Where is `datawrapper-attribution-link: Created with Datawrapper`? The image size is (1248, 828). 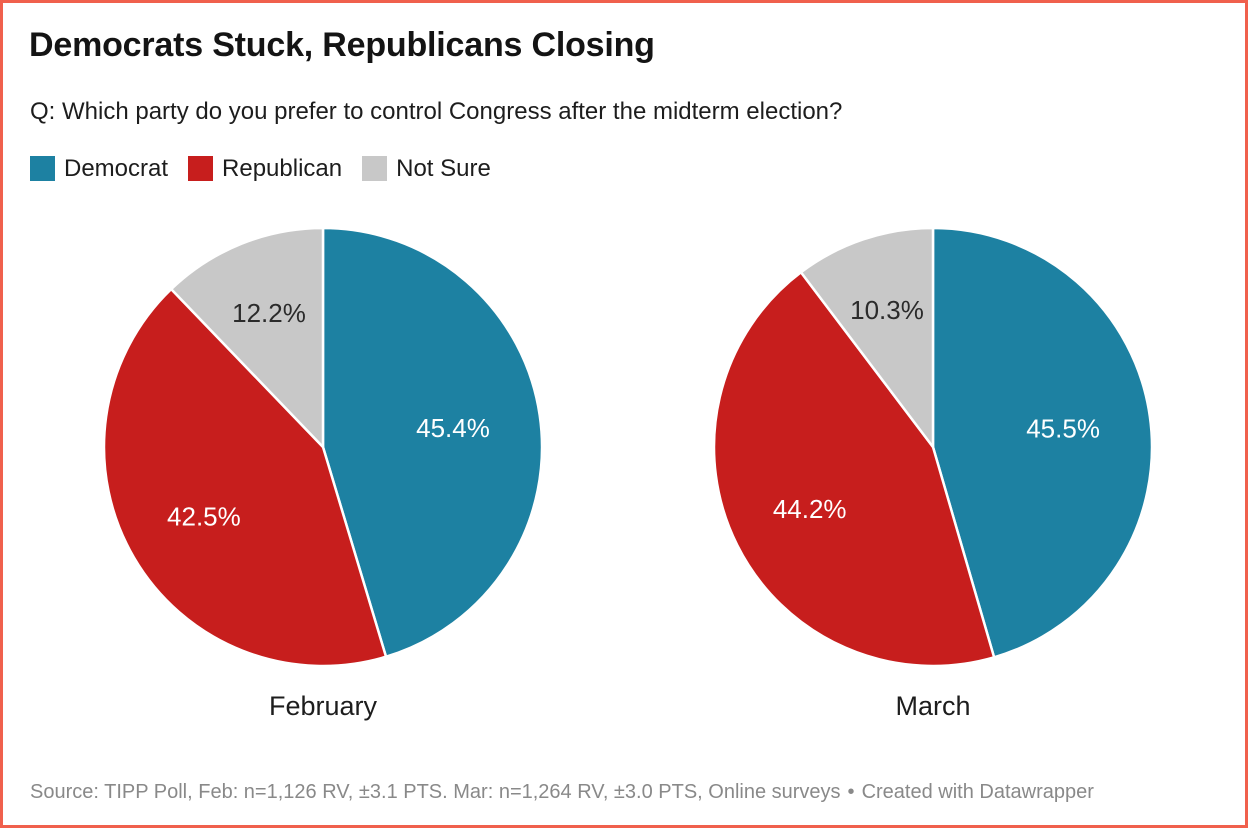
datawrapper-attribution-link: Created with Datawrapper is located at coordinates (977, 792).